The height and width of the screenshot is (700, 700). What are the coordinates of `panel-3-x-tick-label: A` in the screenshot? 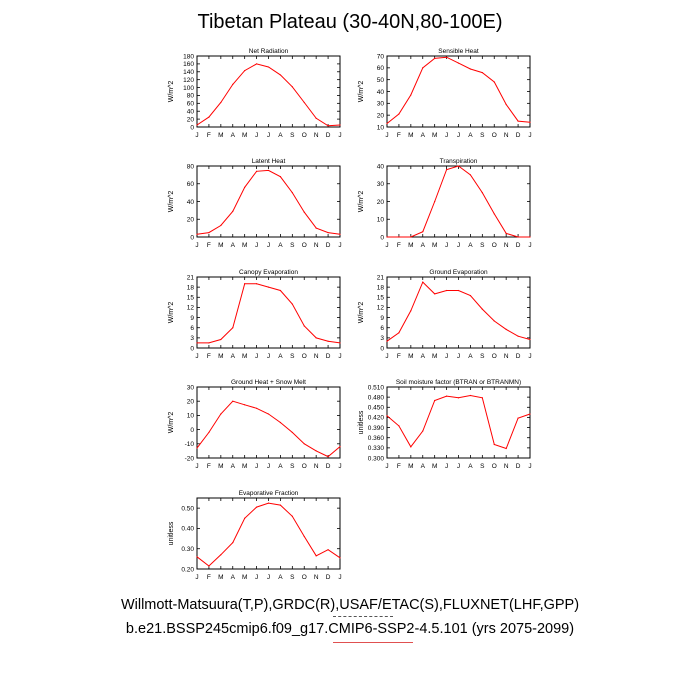 It's located at (280, 245).